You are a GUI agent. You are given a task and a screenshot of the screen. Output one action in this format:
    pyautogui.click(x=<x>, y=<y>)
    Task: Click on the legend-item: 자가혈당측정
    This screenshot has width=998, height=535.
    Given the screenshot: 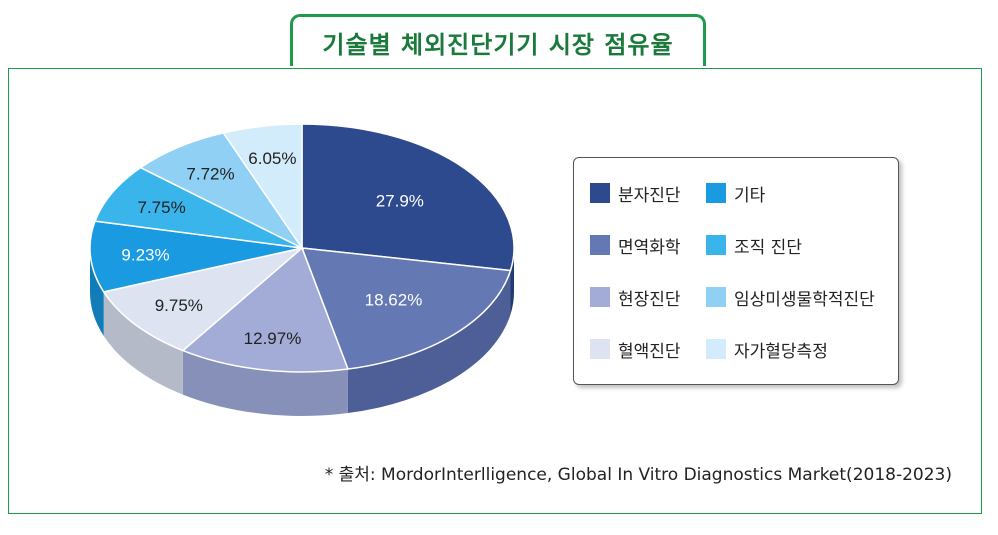 What is the action you would take?
    pyautogui.click(x=767, y=350)
    